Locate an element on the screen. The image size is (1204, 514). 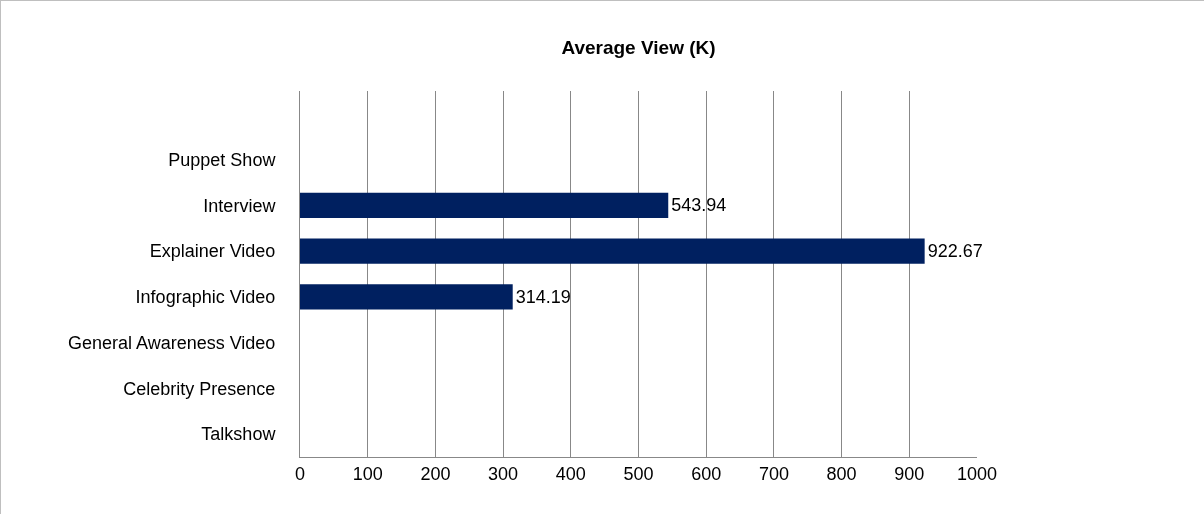
x-tick-label: 500 is located at coordinates (638, 473).